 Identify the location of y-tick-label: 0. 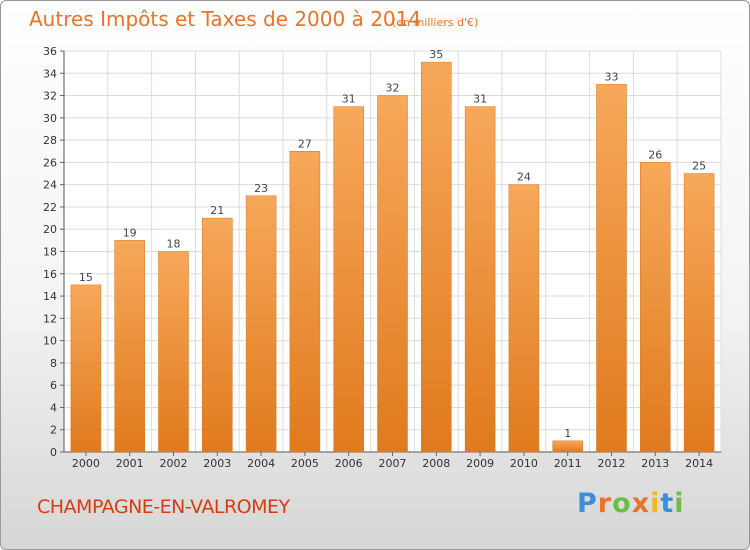
(53, 452).